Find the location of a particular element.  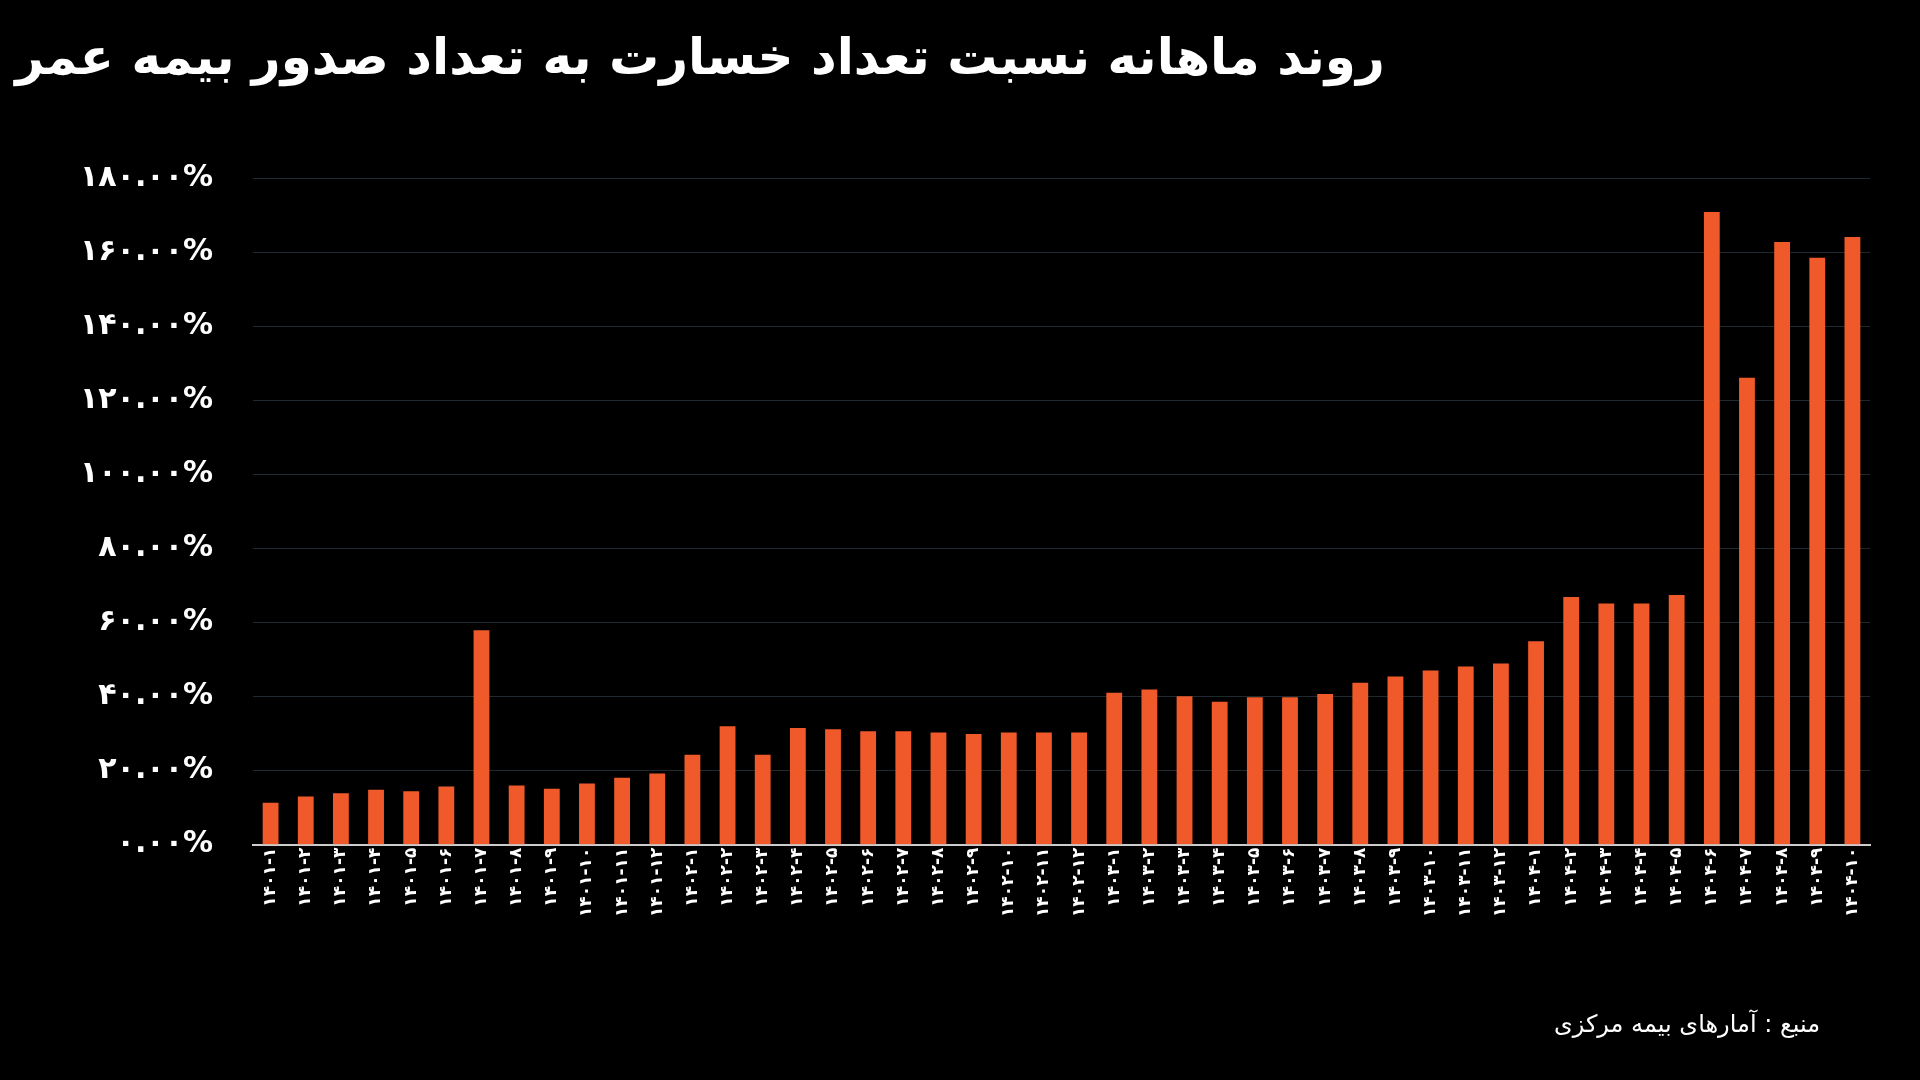

x-tick-label: ۱۴۰۴-۳ is located at coordinates (1604, 877).